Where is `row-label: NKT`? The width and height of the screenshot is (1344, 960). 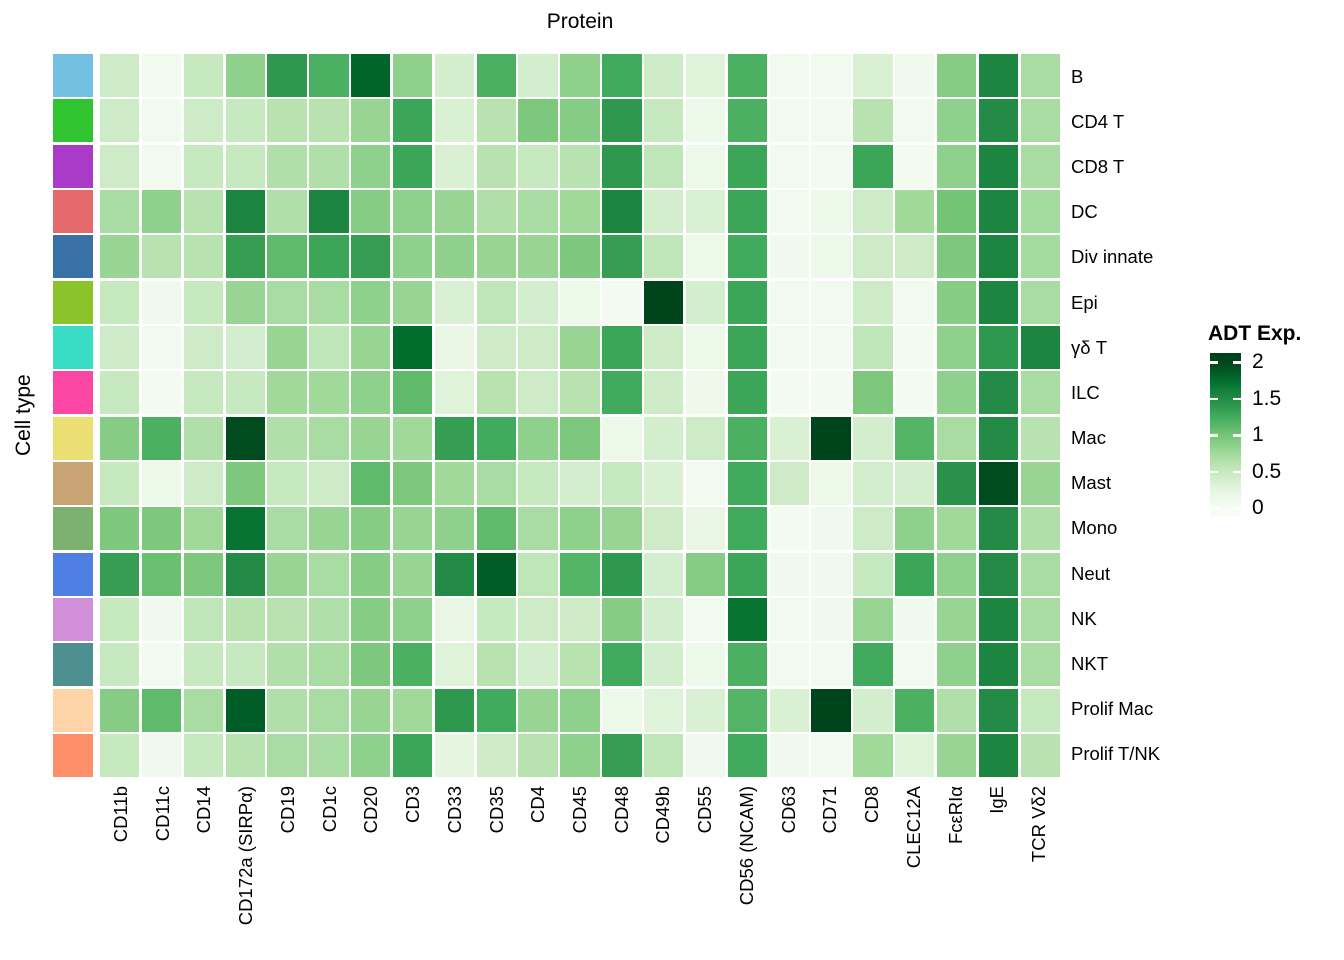 row-label: NKT is located at coordinates (1089, 664).